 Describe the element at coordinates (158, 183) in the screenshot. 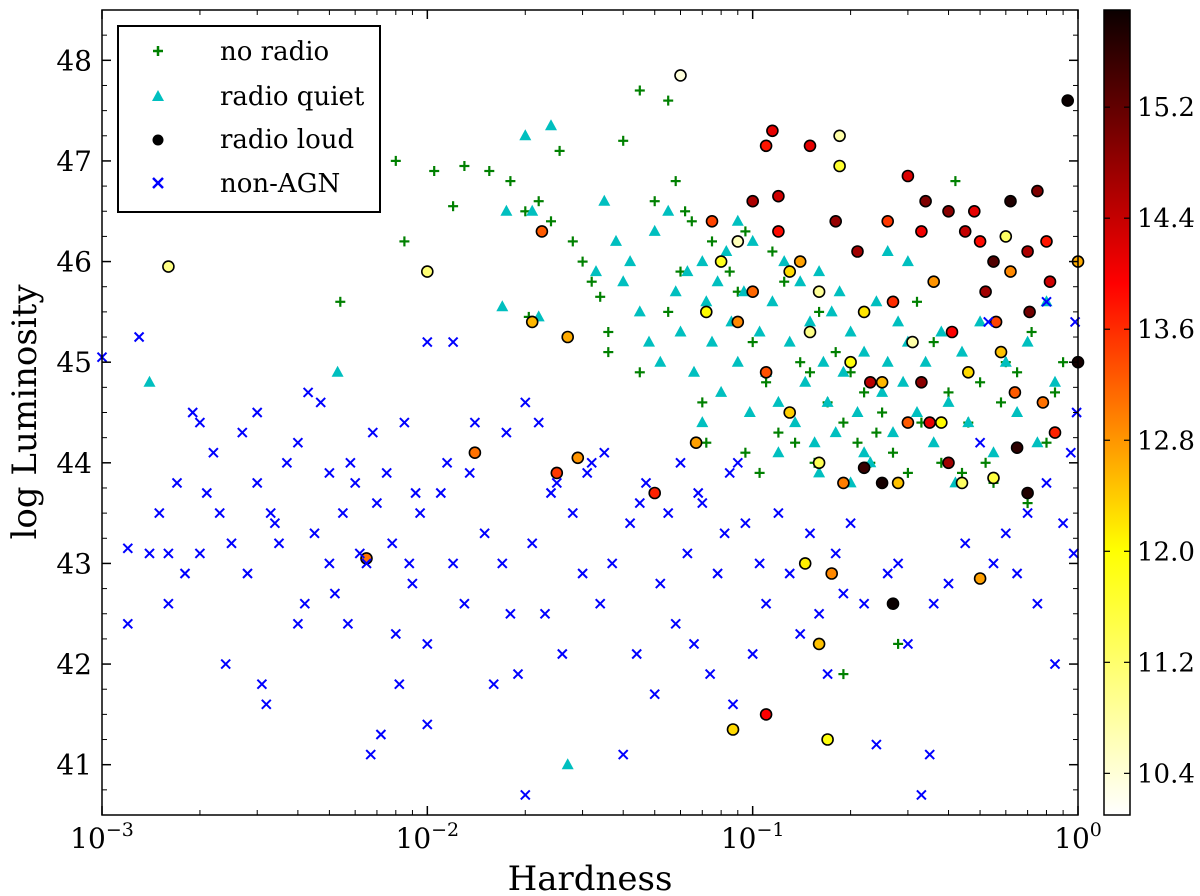

I see `legend-marker-x` at that location.